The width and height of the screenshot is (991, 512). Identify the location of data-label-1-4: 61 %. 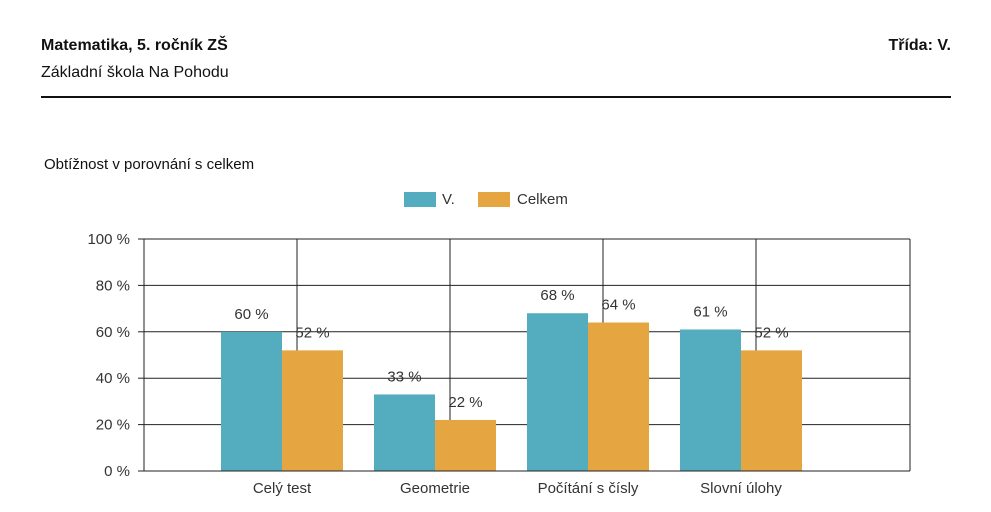
(710, 311).